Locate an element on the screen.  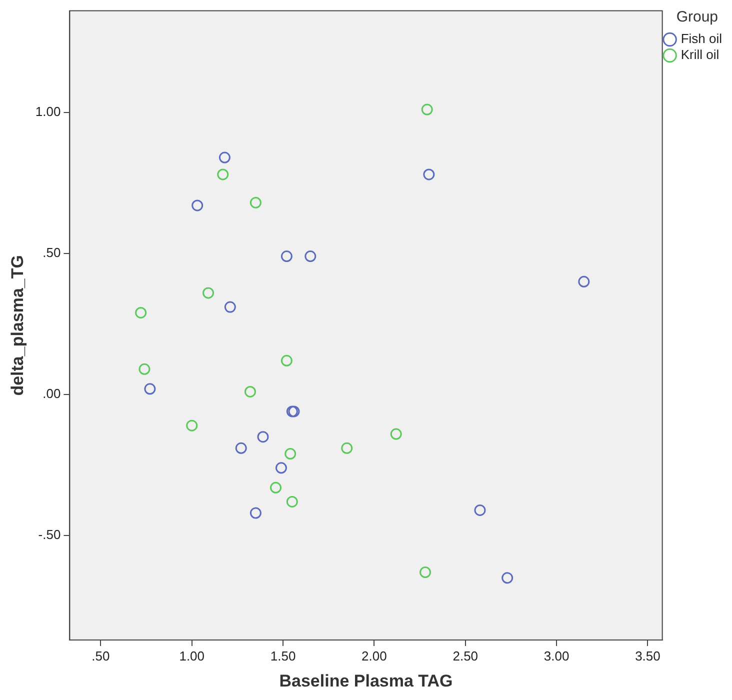
x-tick-label: .50 is located at coordinates (101, 656).